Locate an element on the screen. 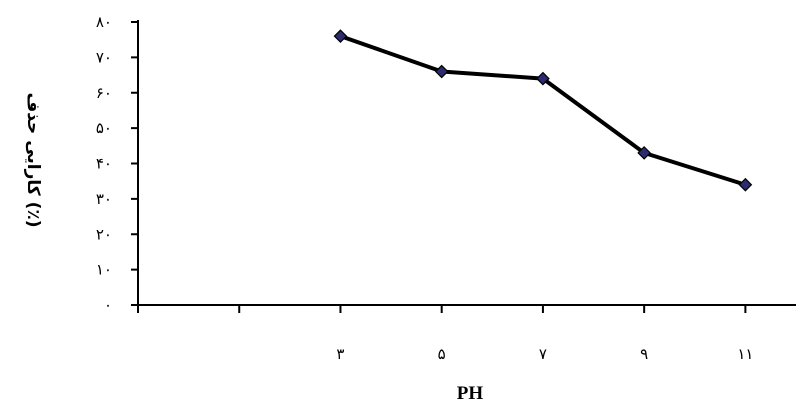 The height and width of the screenshot is (405, 800). y-axis-ticks: ۰ ۱۰ ۲۰ ۳۰ ۴۰ ۵۰ ۶۰ ۷۰ ۸۰ is located at coordinates (117, 163).